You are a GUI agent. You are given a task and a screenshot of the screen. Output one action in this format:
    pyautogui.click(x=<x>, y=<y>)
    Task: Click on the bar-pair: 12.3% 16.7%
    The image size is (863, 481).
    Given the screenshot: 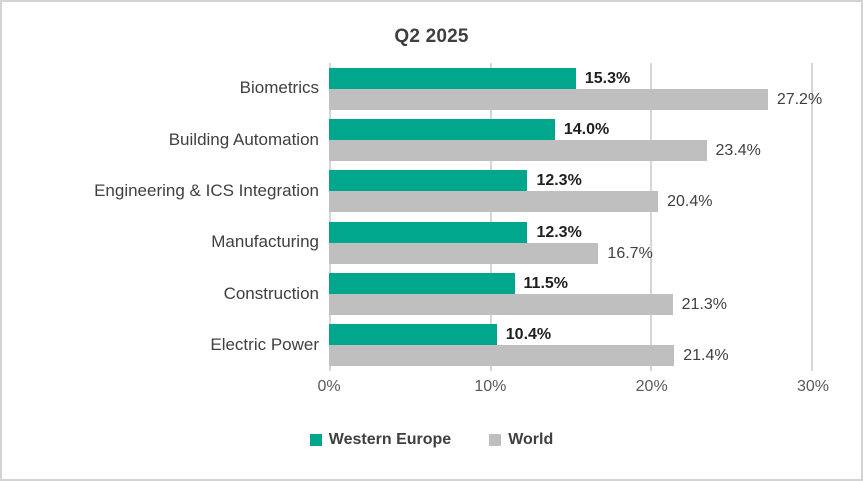 What is the action you would take?
    pyautogui.click(x=571, y=242)
    